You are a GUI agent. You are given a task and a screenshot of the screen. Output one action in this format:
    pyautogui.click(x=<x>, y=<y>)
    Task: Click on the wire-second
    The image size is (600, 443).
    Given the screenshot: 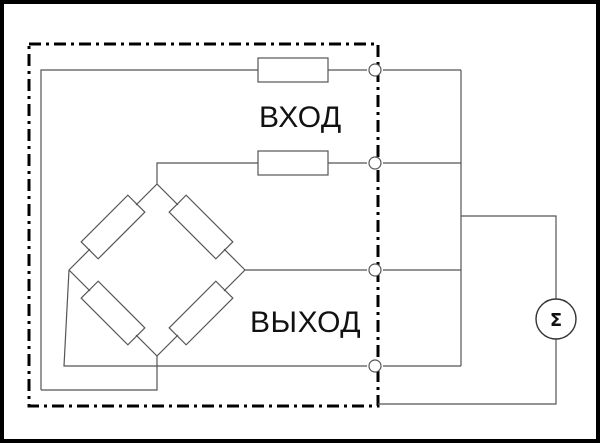 What is the action you would take?
    pyautogui.click(x=207, y=173)
    